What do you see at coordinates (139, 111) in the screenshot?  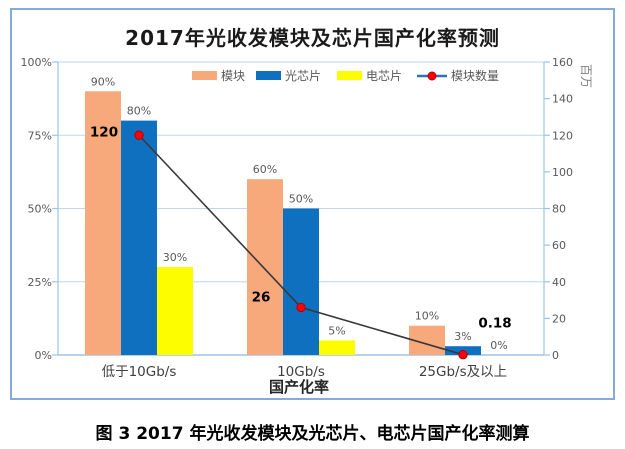 I see `bar-label-series2-cat1: 80%` at bounding box center [139, 111].